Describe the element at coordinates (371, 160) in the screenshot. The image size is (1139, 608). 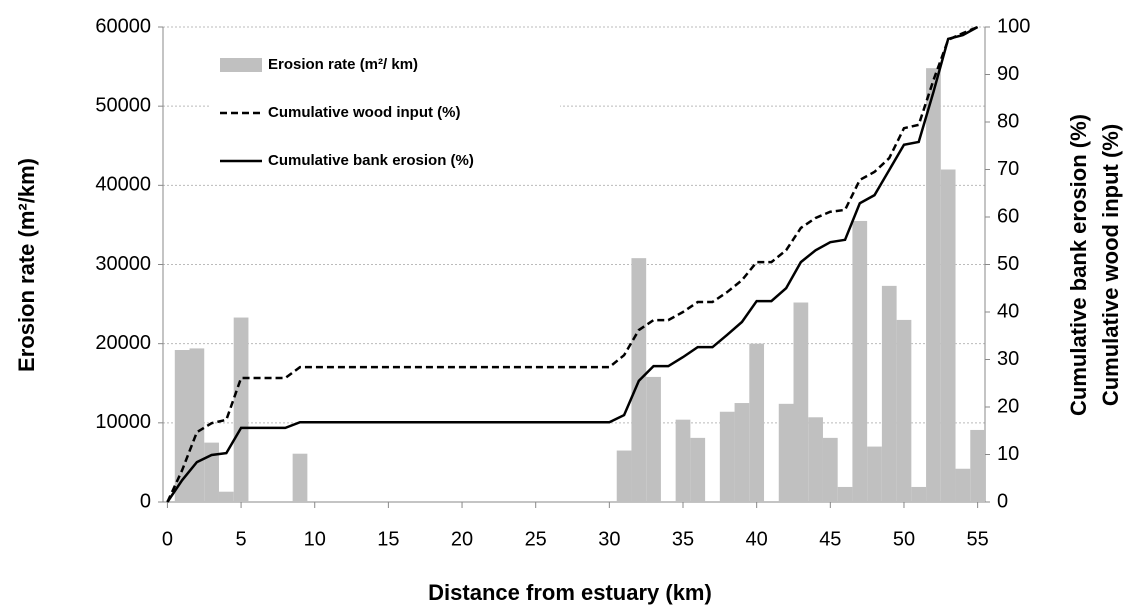
I see `legend-label: Cumulative bank erosion (%)` at that location.